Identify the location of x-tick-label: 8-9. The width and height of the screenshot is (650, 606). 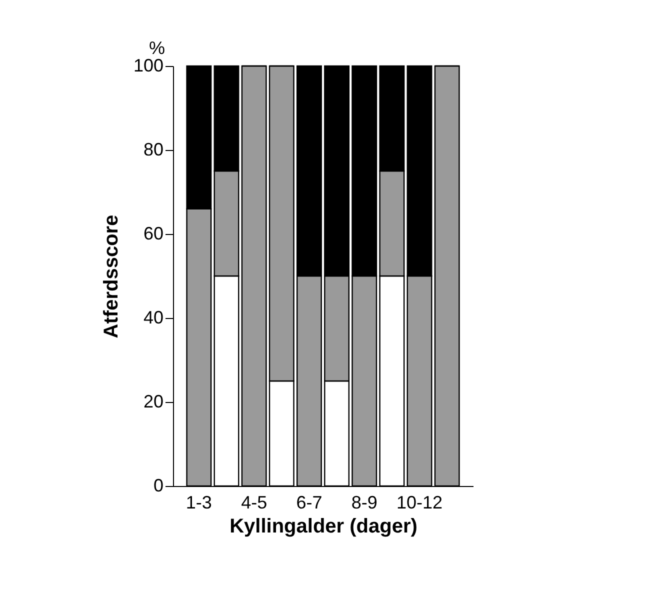
(364, 502).